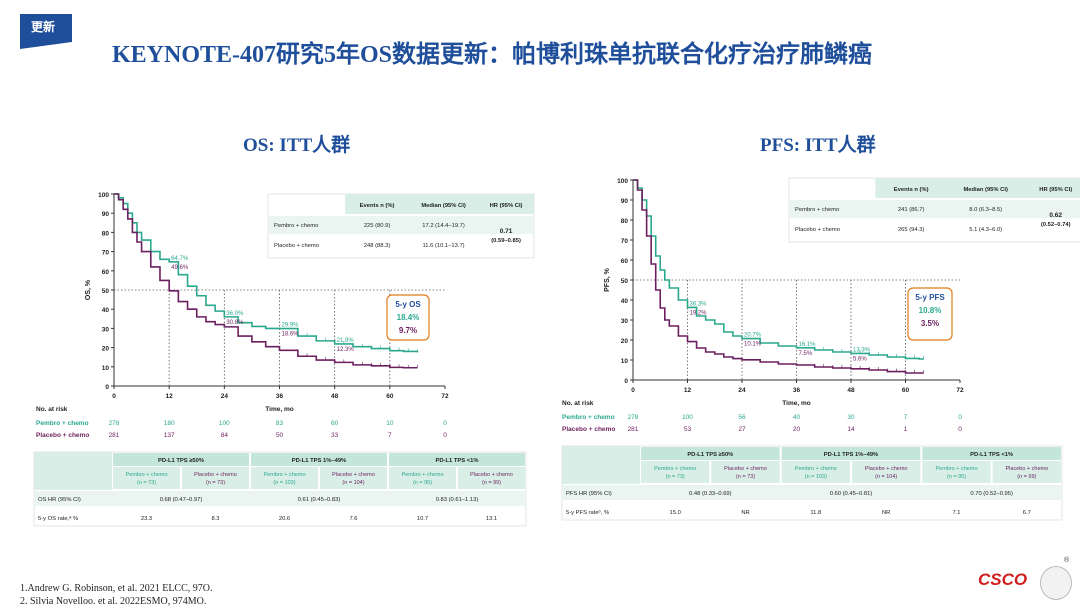 Image resolution: width=1080 pixels, height=608 pixels. What do you see at coordinates (851, 494) in the screenshot?
I see `subgroup-hr-value: 0.60 (0.45–0.81)` at bounding box center [851, 494].